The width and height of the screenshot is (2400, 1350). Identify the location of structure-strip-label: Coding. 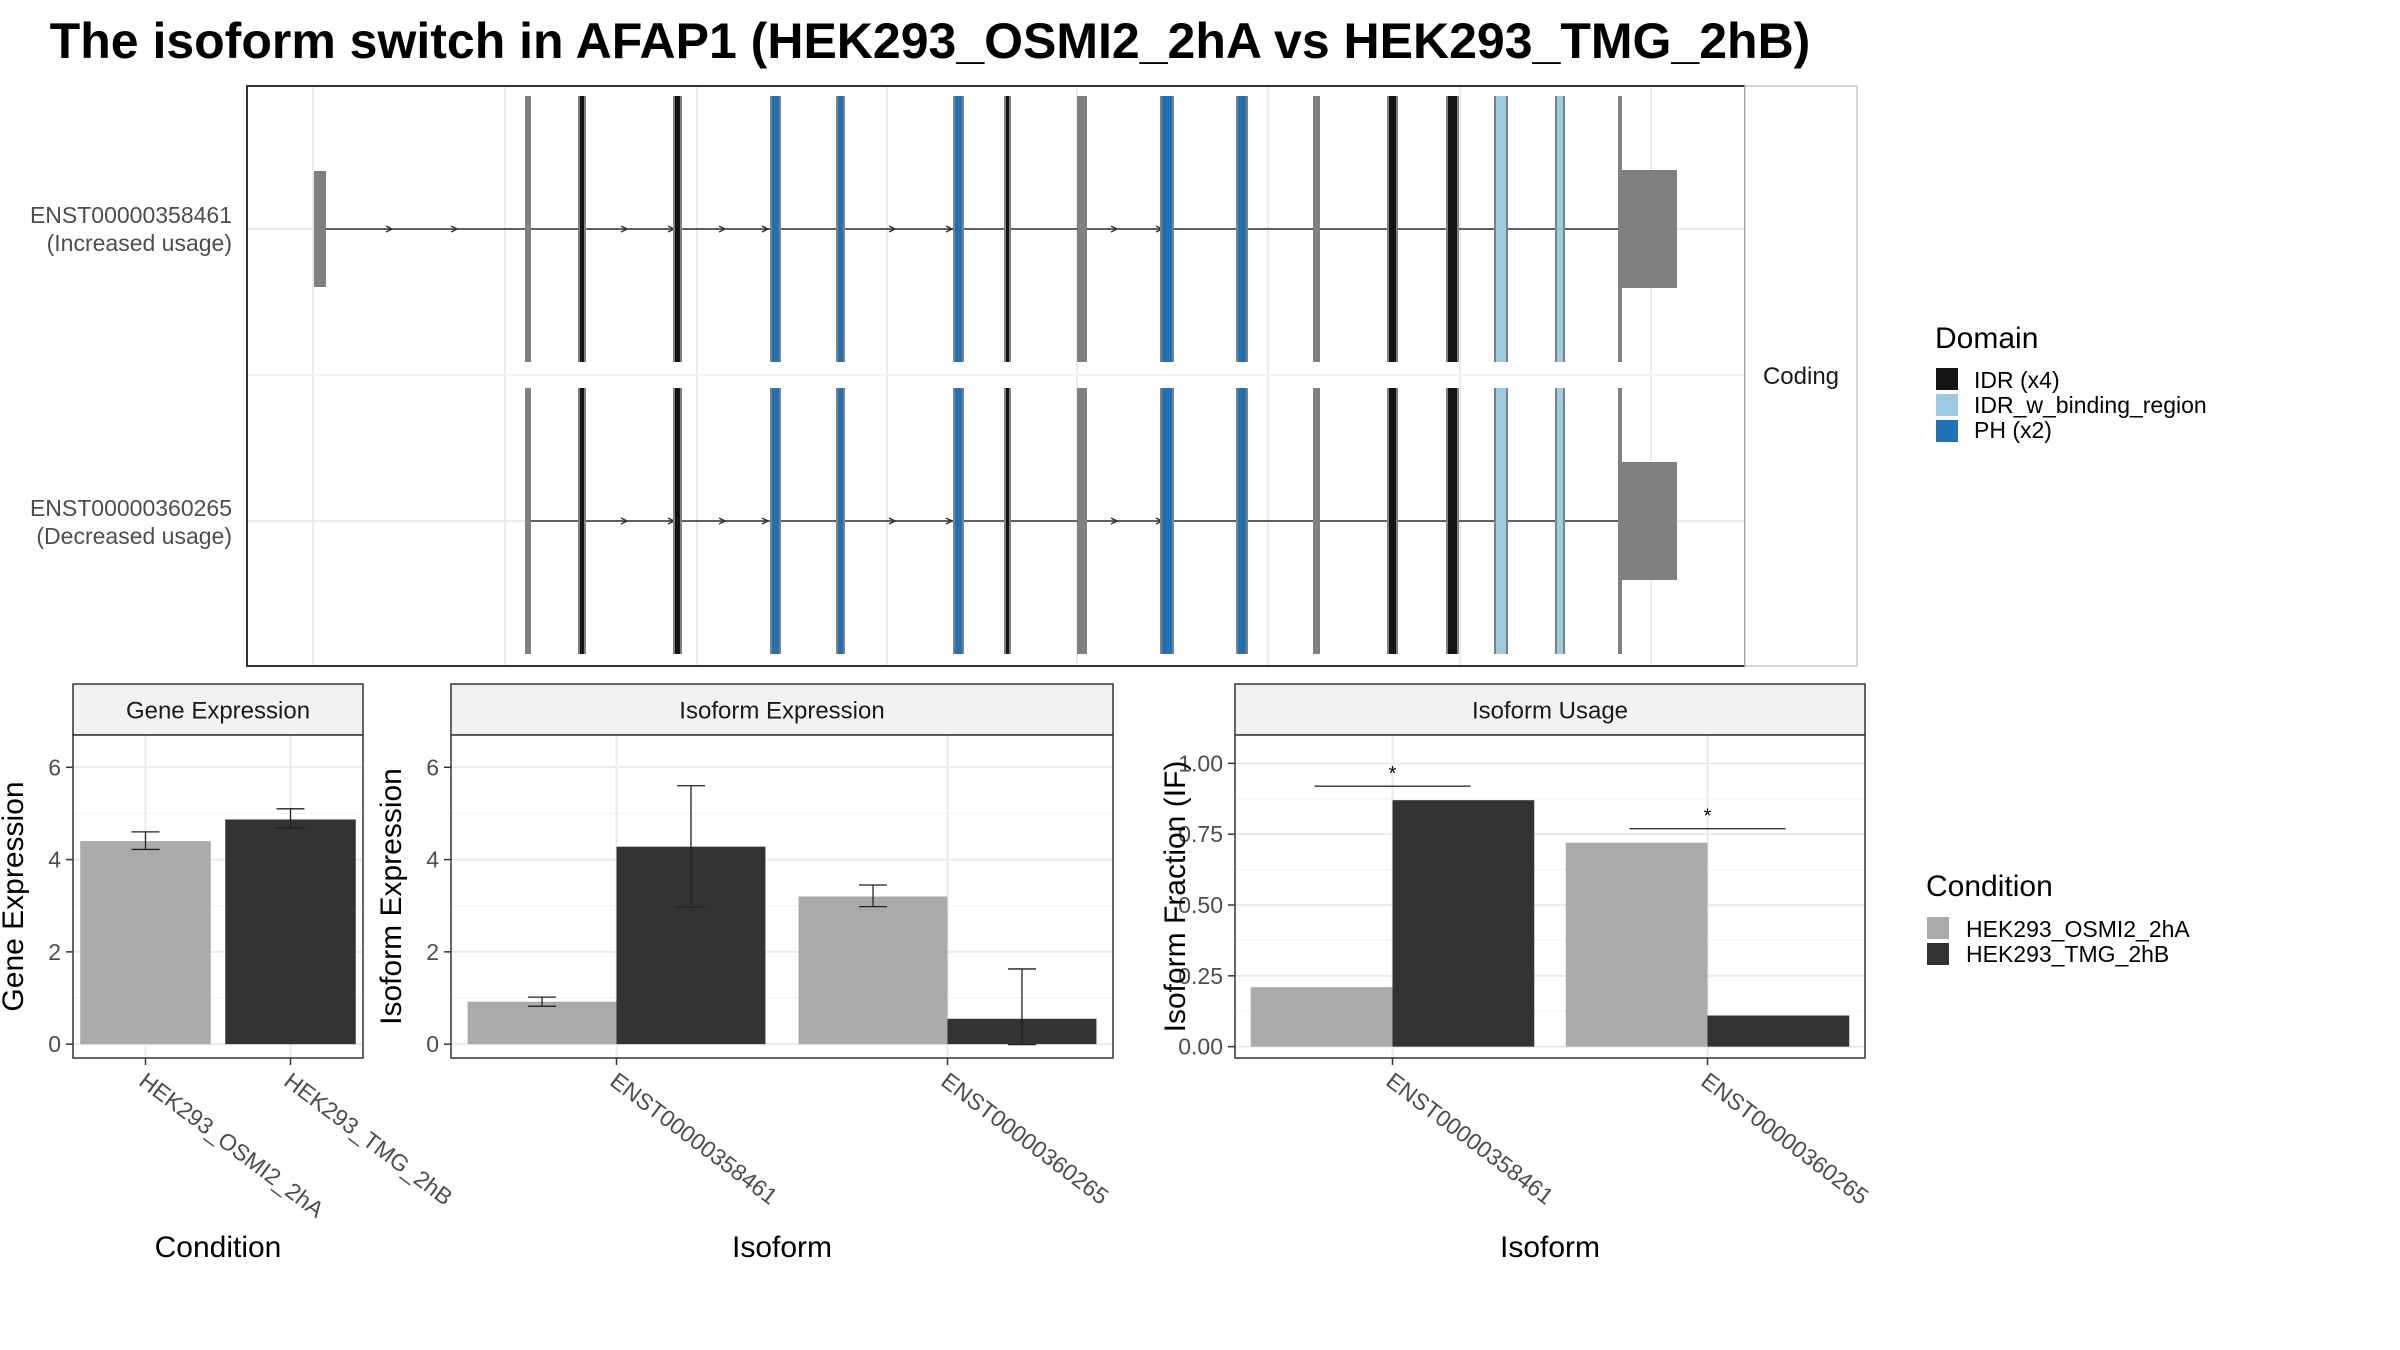
(1801, 376).